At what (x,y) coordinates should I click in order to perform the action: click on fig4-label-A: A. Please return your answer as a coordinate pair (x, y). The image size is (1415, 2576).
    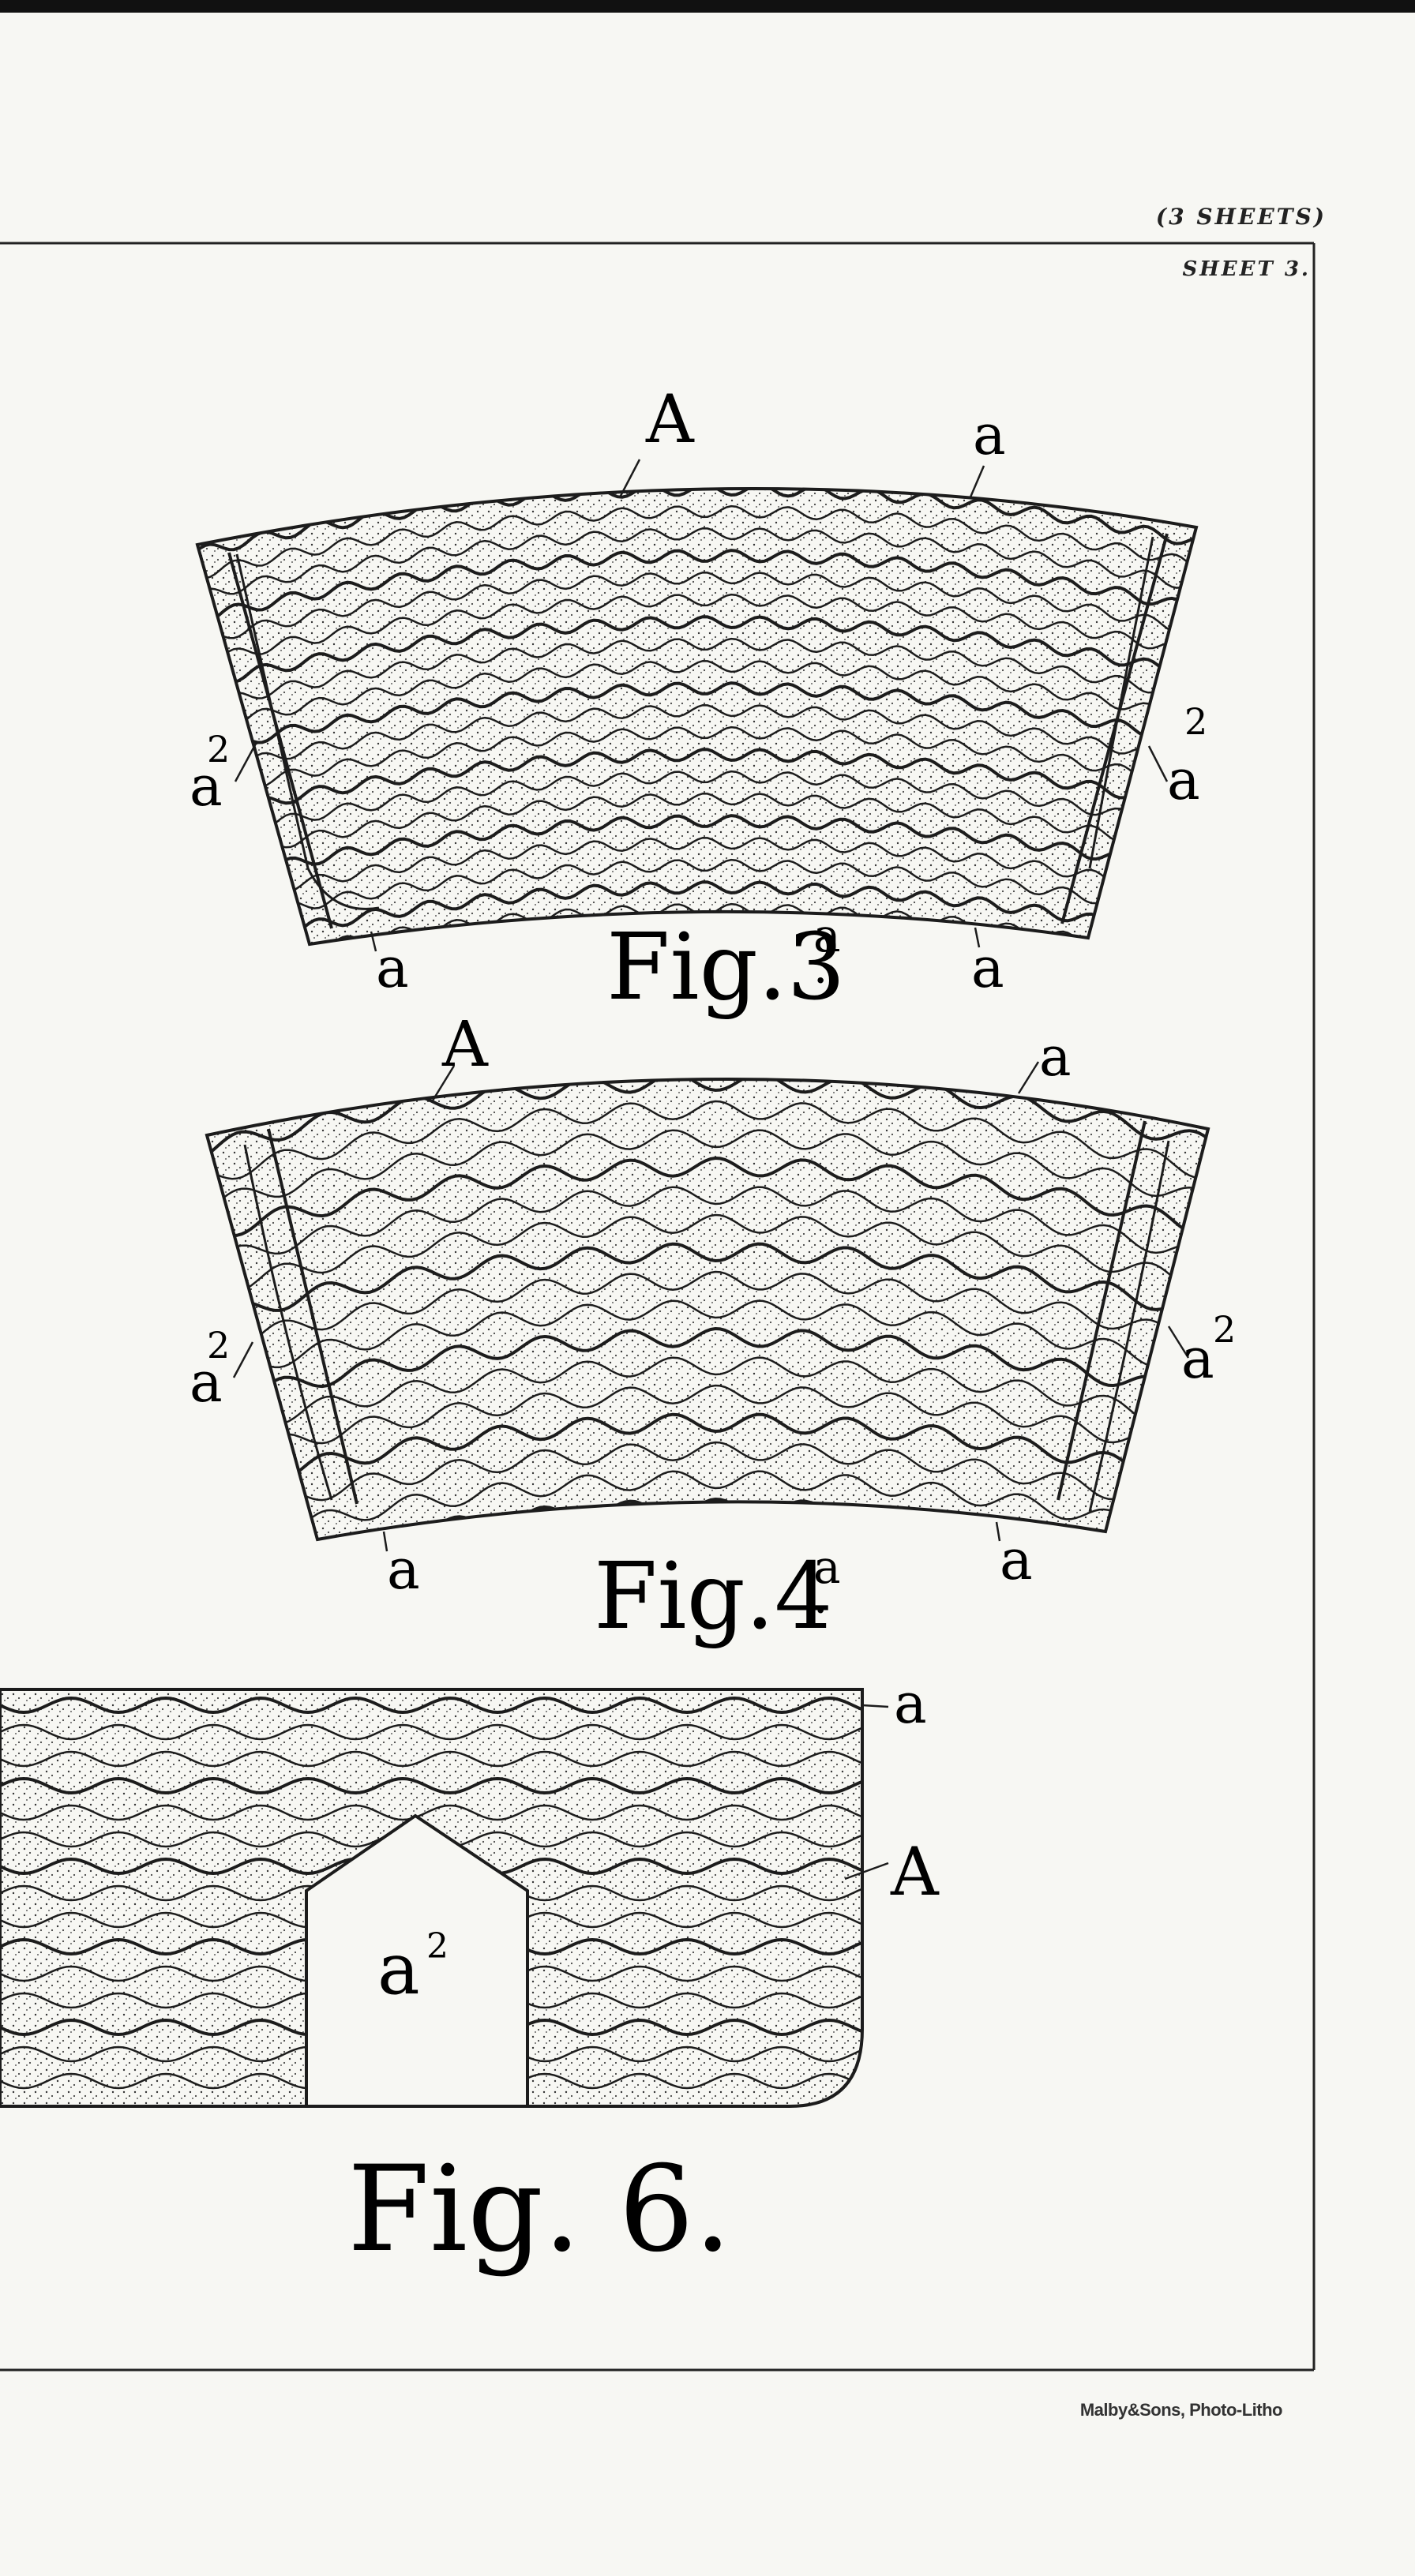
    Looking at the image, I should click on (465, 1044).